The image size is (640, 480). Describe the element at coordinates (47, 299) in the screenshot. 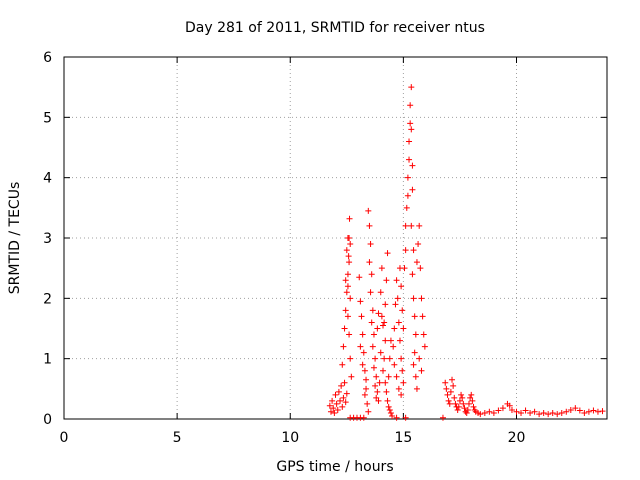

I see `y-tick-label: 2` at that location.